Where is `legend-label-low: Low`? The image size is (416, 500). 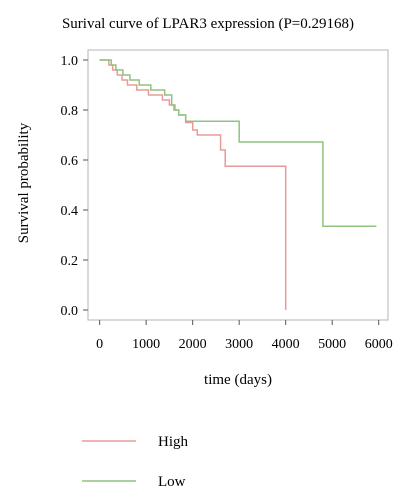 legend-label-low: Low is located at coordinates (172, 482).